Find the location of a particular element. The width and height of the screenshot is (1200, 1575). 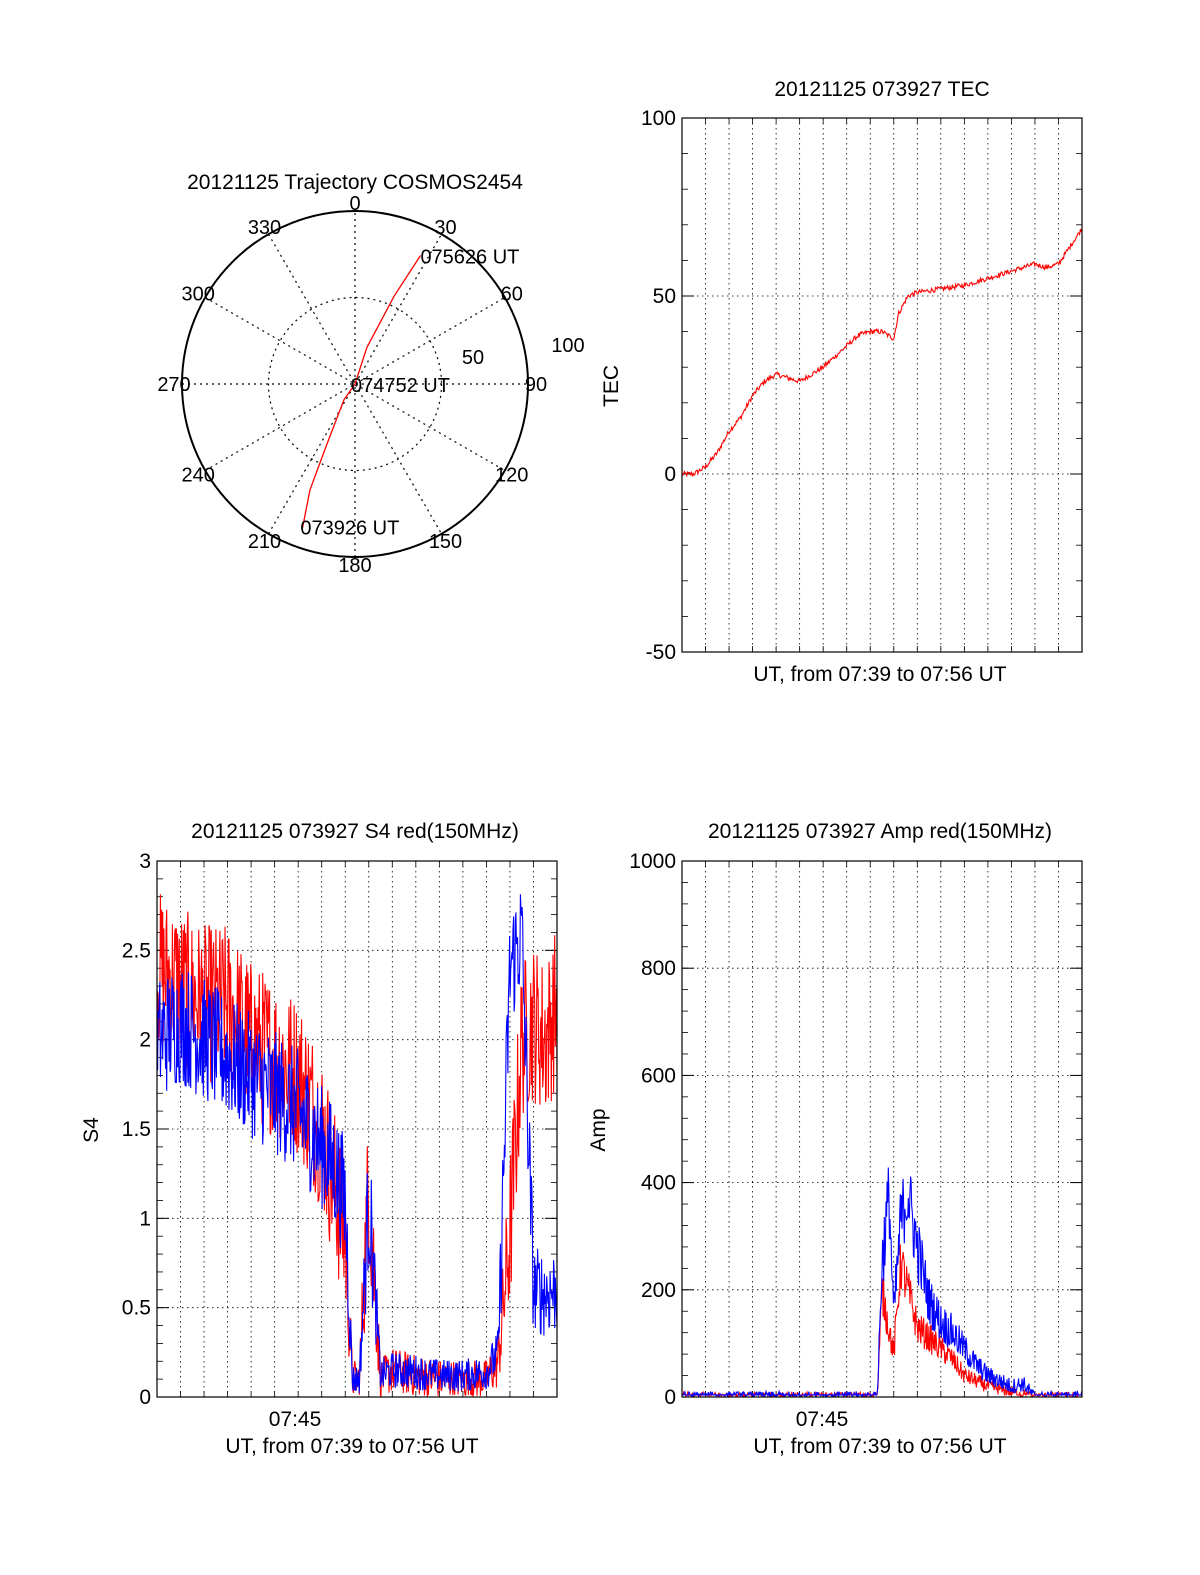

polar-title: 20121125 Trajectory COSMOS2454 is located at coordinates (355, 182).